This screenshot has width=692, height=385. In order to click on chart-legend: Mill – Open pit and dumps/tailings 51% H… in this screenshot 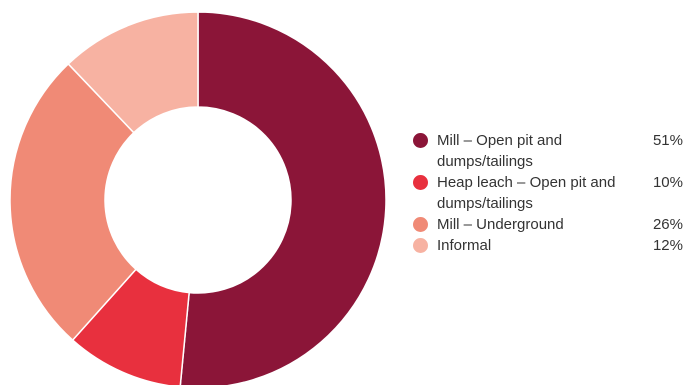, I will do `click(552, 193)`.